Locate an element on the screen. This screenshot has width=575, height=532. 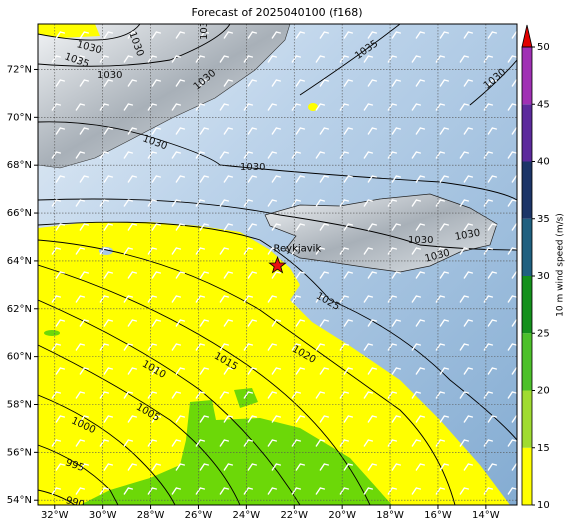
colorbar-tick-label: 30 is located at coordinates (543, 276).